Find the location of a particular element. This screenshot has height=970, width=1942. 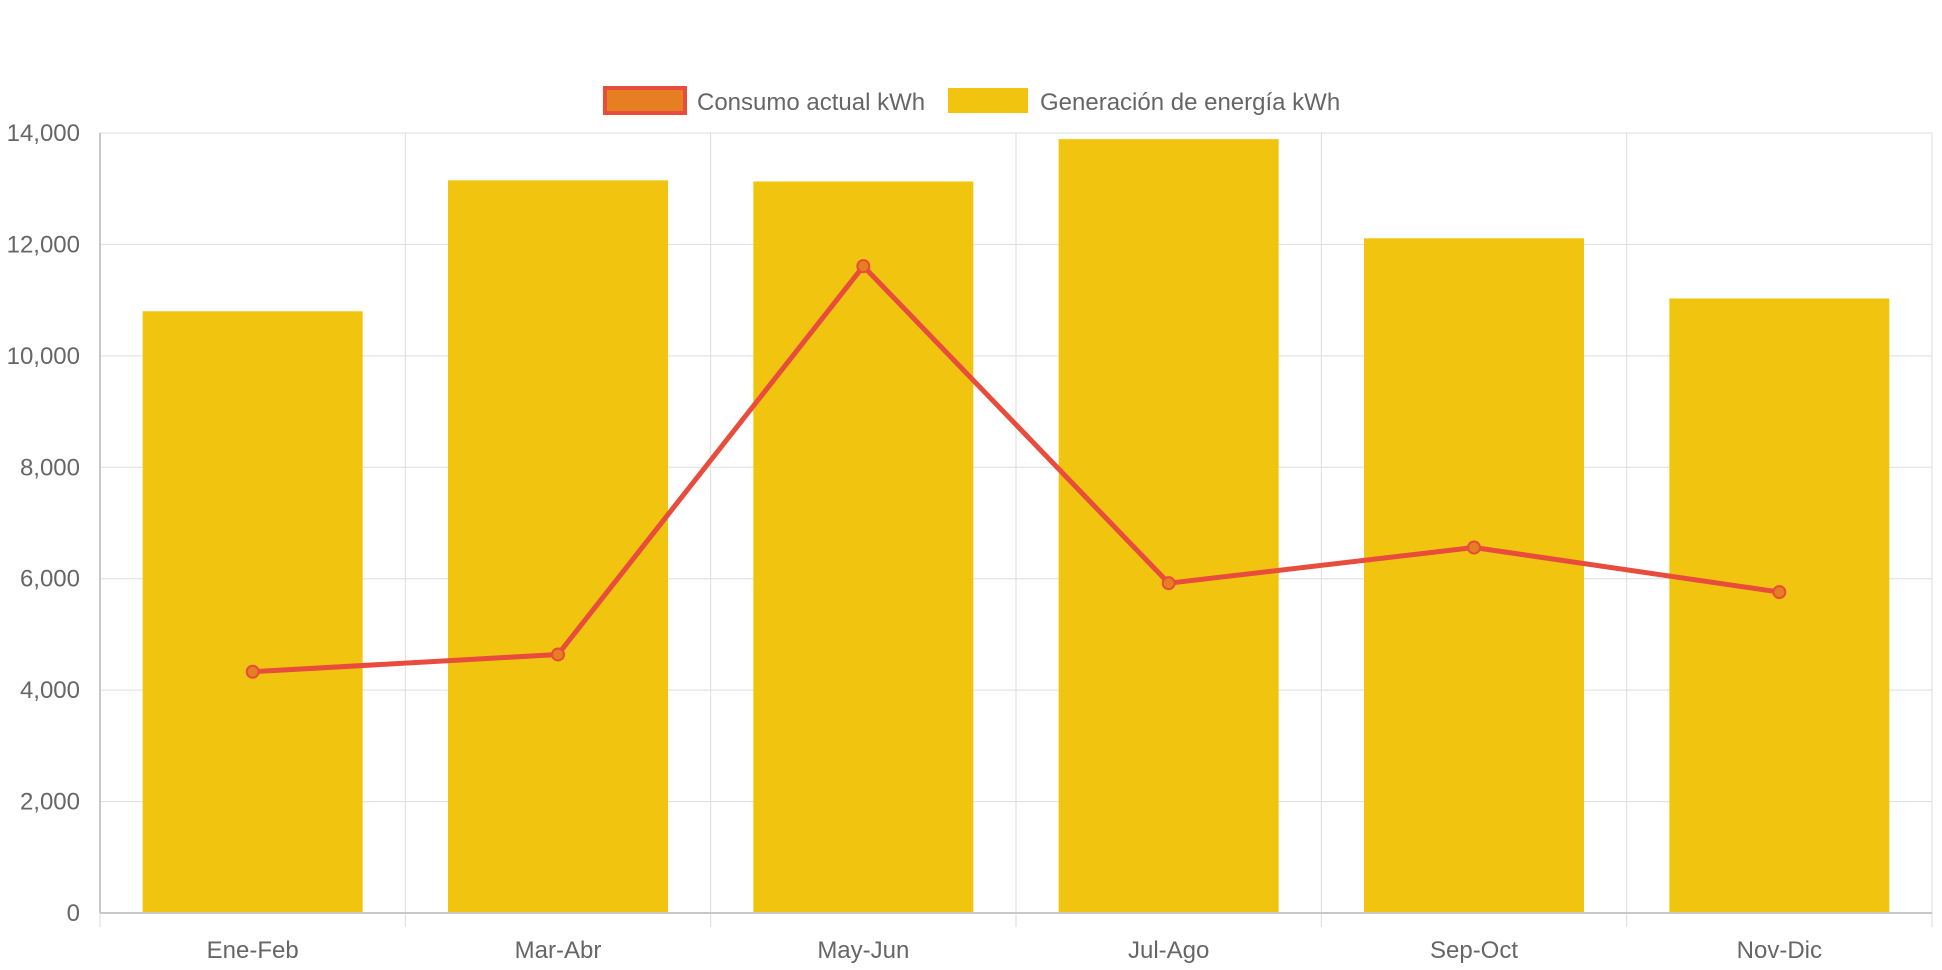

y-tick-label: 6,000 is located at coordinates (50, 579).